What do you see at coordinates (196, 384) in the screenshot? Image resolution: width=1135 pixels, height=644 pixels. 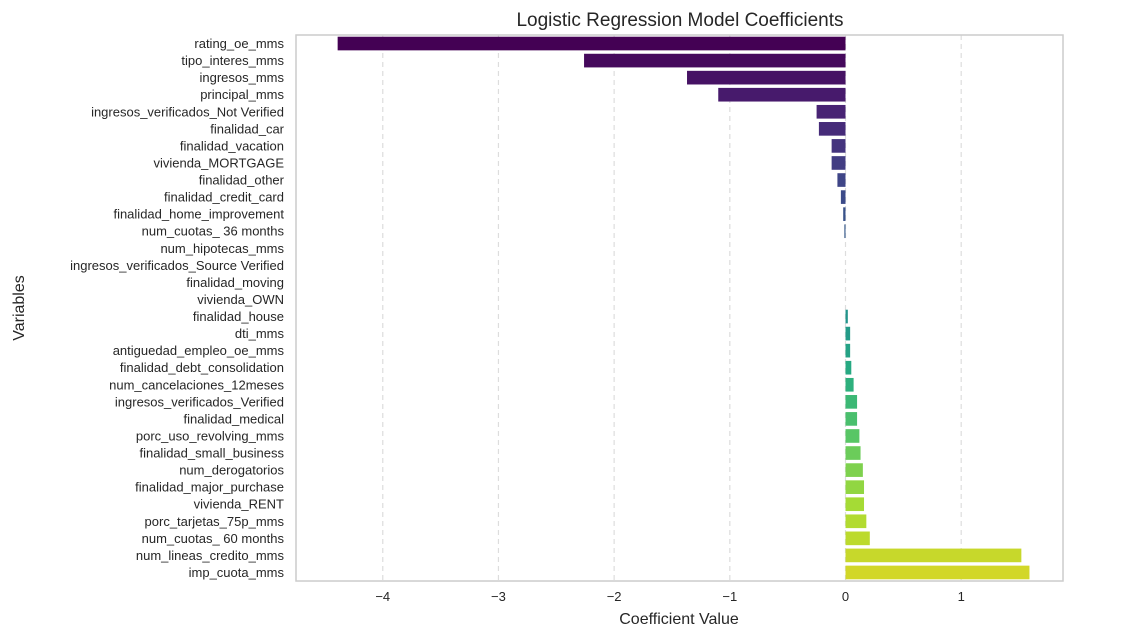 I see `y-tick-label: num_cancelaciones_12meses` at bounding box center [196, 384].